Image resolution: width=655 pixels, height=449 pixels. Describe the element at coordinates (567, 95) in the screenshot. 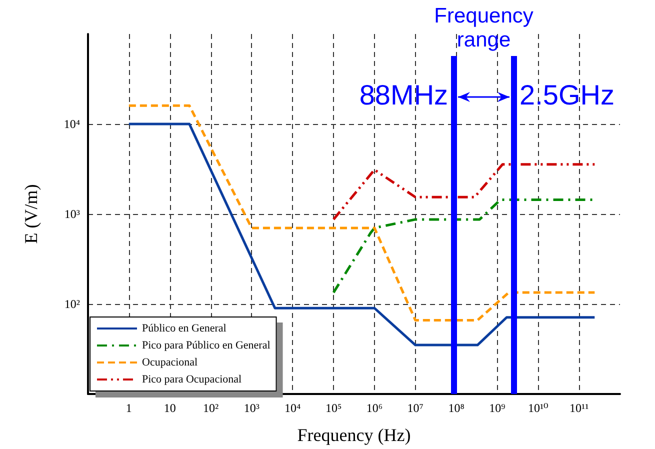

I see `ref-line-label: 2.5GHz` at that location.